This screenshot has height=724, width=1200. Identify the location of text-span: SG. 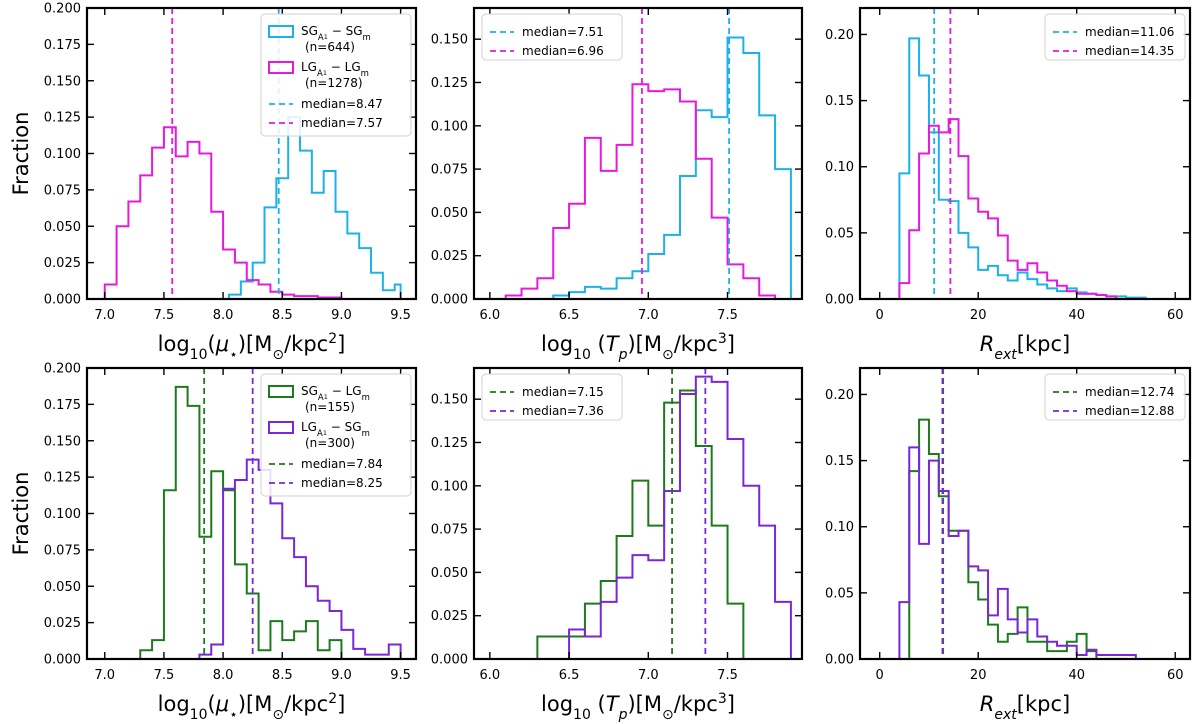
(309, 31).